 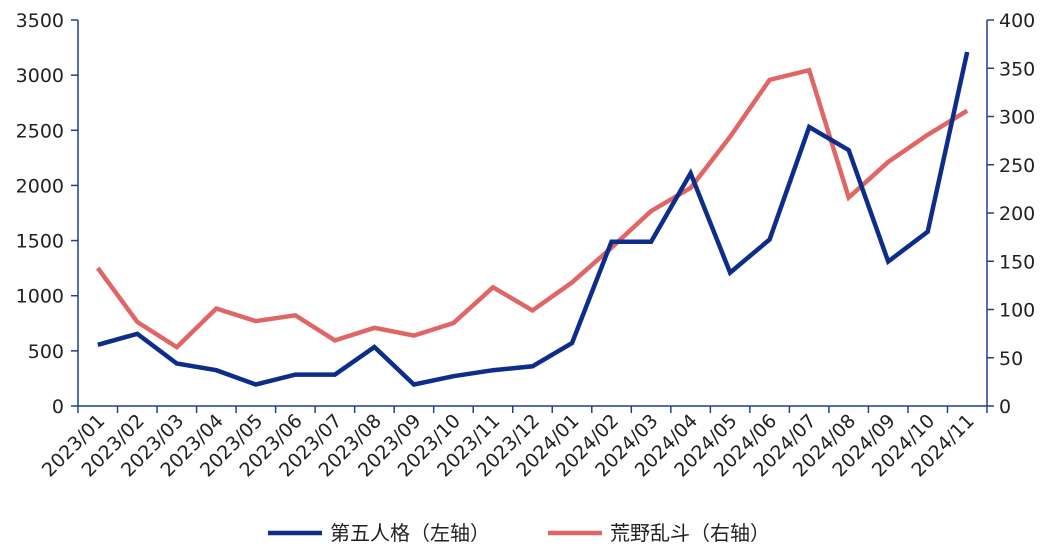 I want to click on left-axis-tick-label: 1000, so click(x=40, y=297).